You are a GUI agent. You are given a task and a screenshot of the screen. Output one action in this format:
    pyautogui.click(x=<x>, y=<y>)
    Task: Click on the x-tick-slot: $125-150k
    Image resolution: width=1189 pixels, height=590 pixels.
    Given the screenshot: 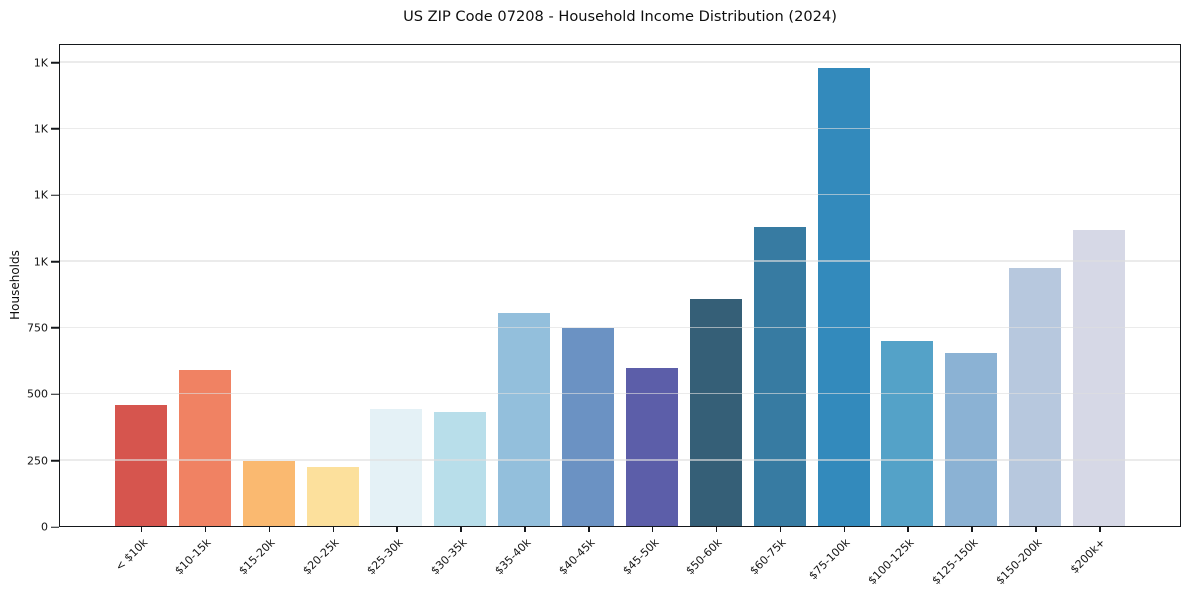 What is the action you would take?
    pyautogui.click(x=966, y=558)
    